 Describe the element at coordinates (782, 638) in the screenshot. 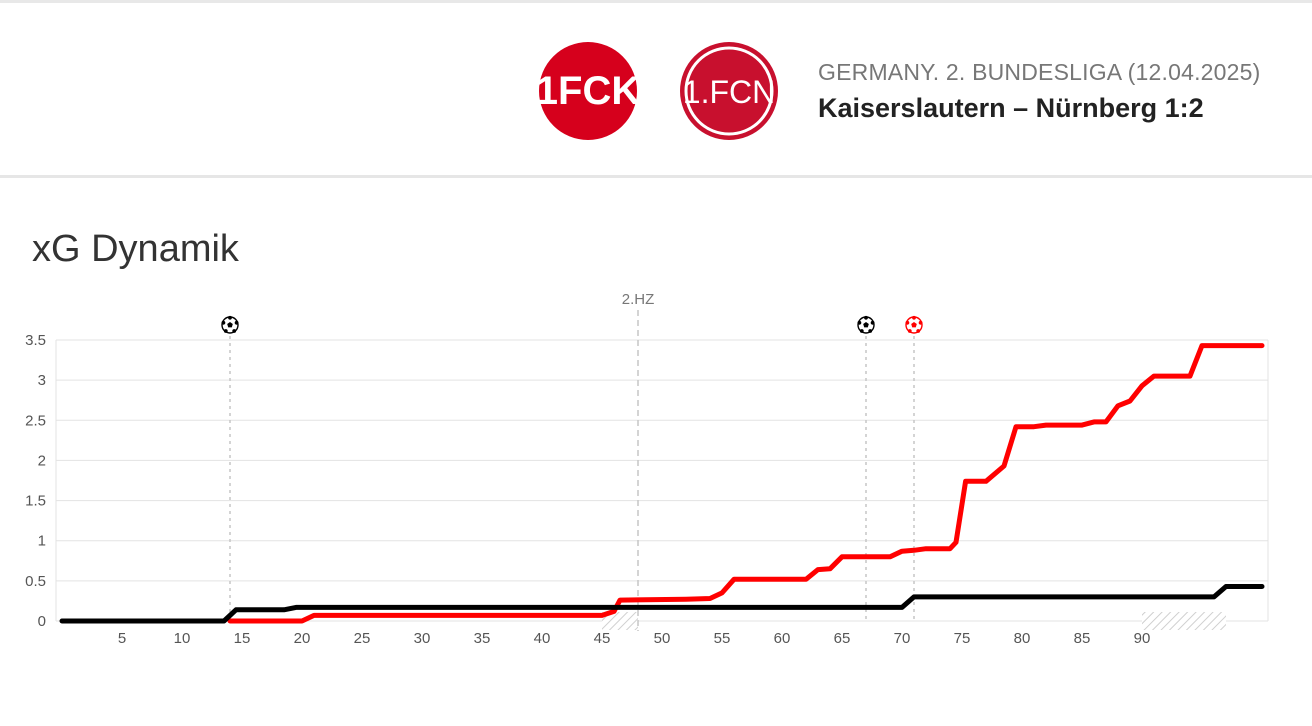

I see `x-tick-label: 60` at that location.